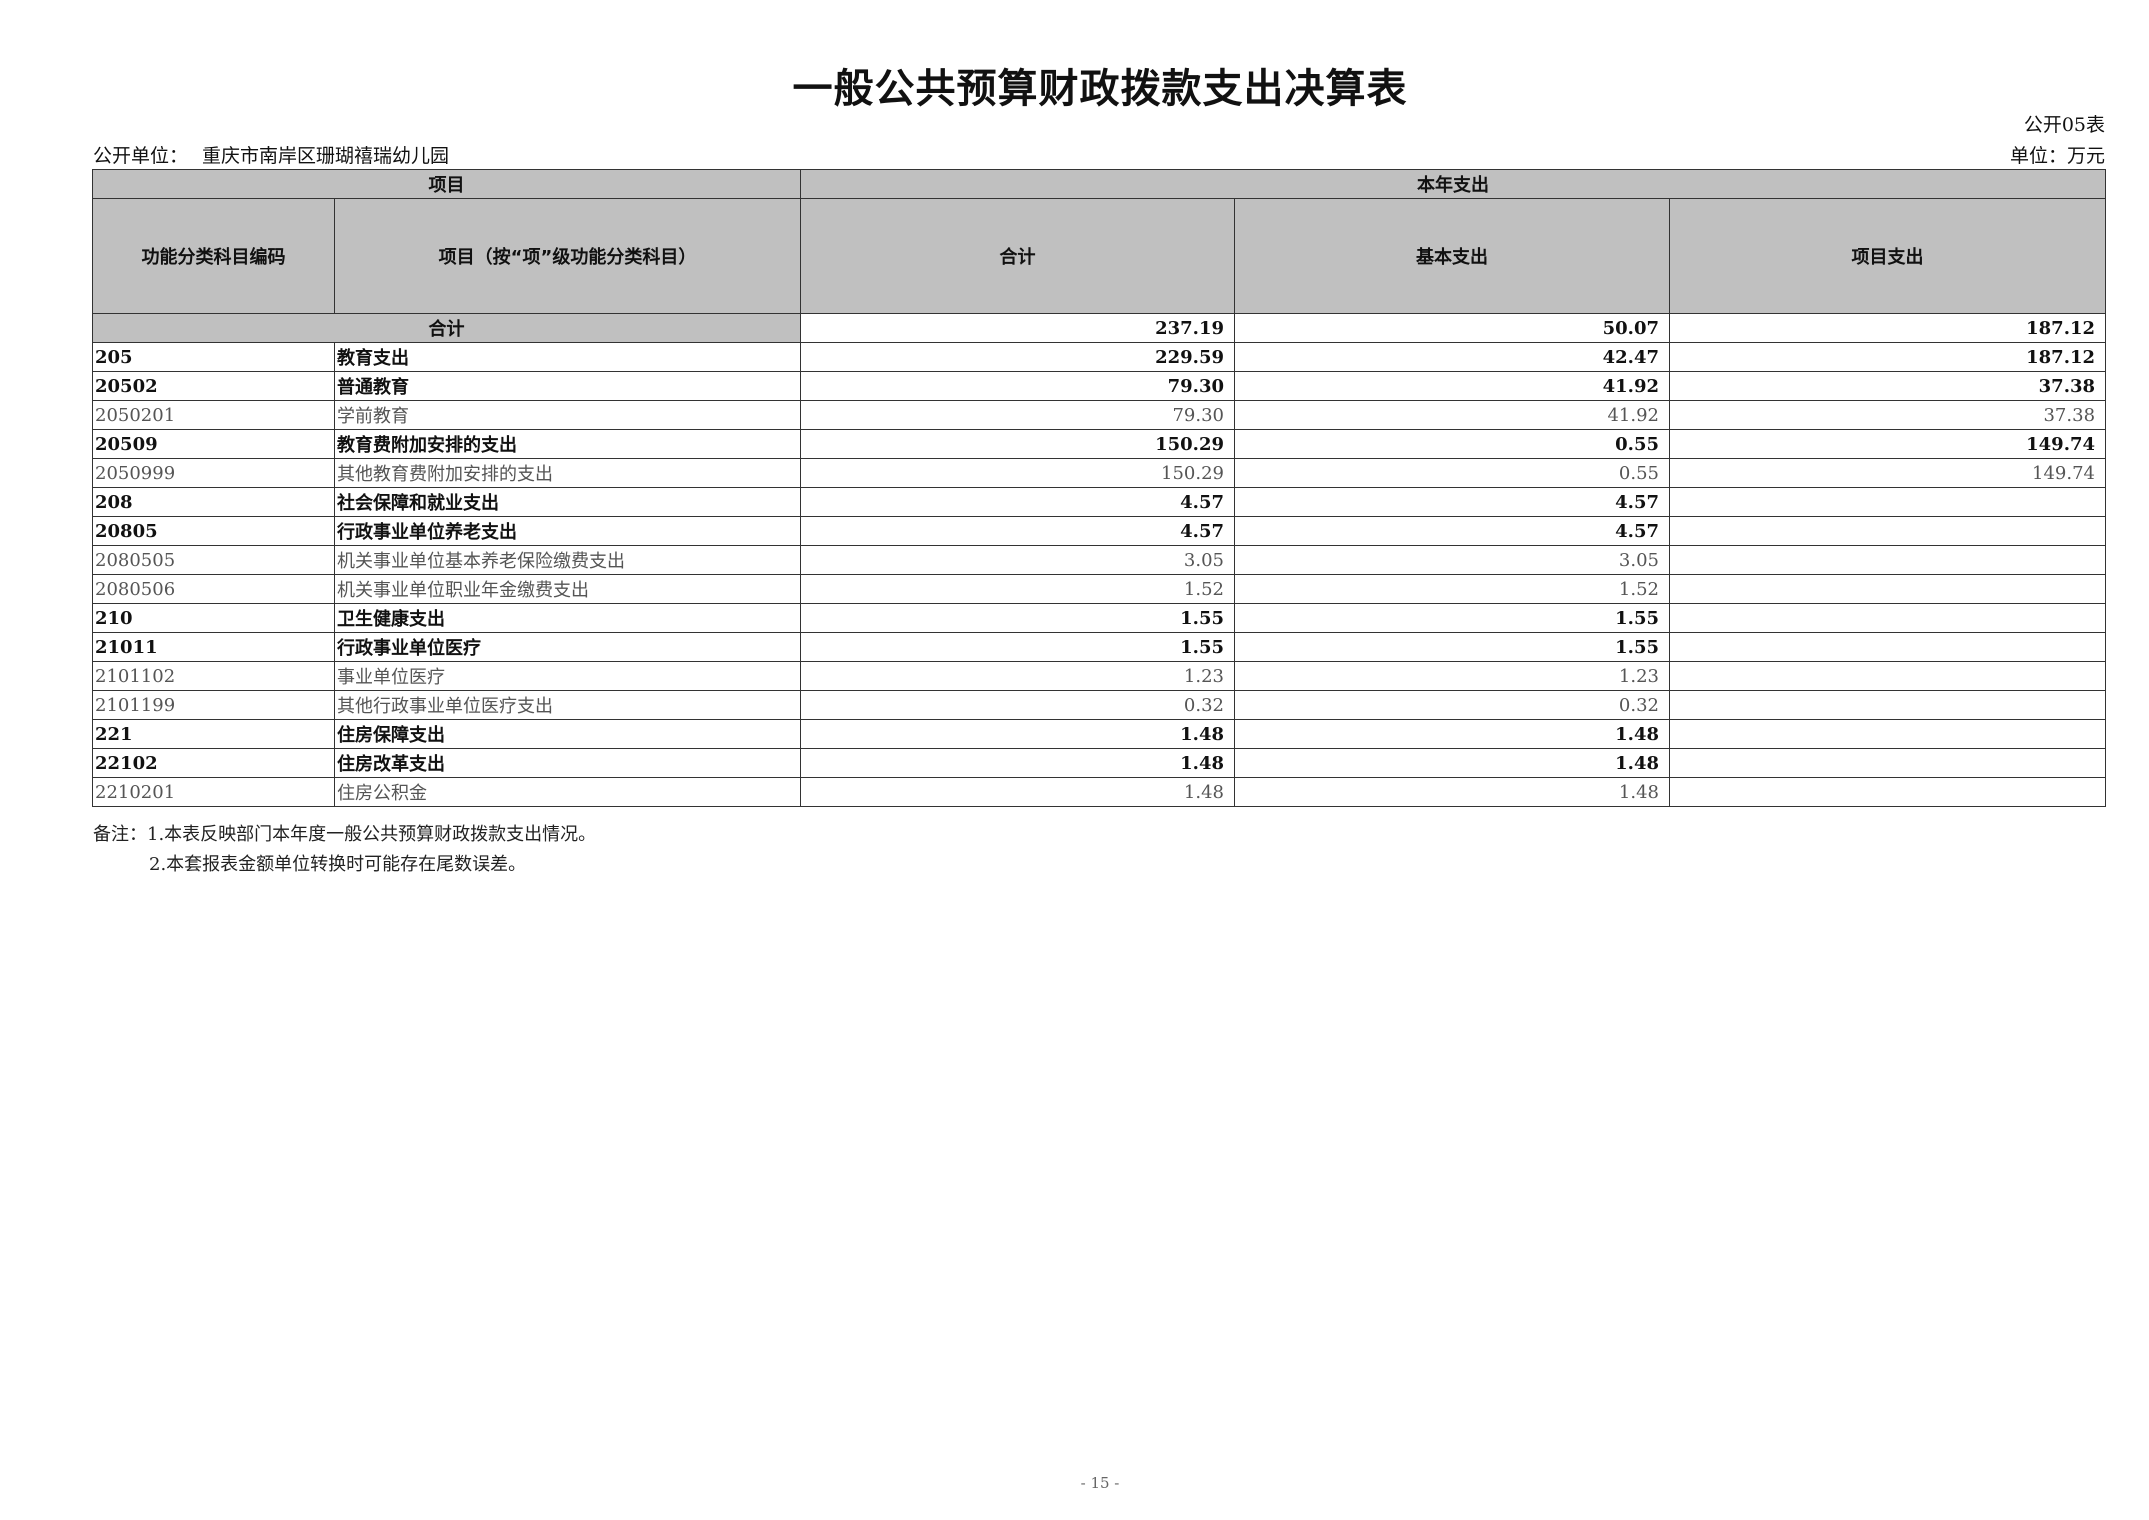 This screenshot has height=1520, width=2149. I want to click on row-basic: 1.52, so click(1452, 589).